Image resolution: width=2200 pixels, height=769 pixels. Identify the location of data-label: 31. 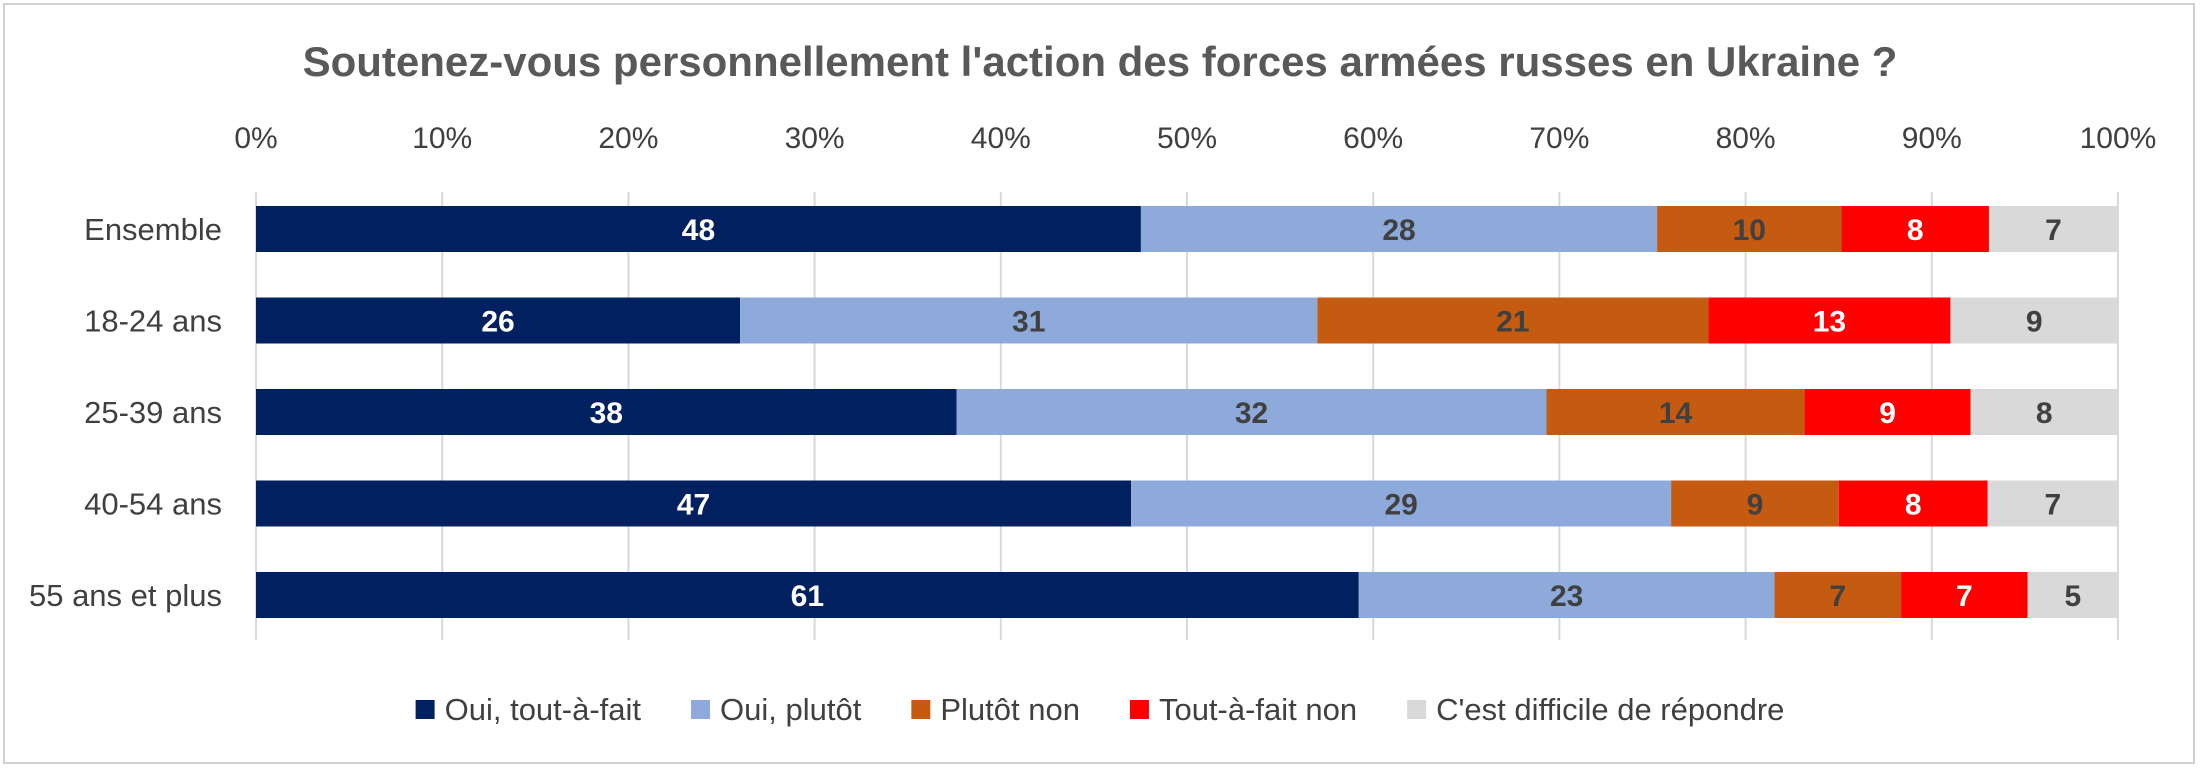
(1028, 322).